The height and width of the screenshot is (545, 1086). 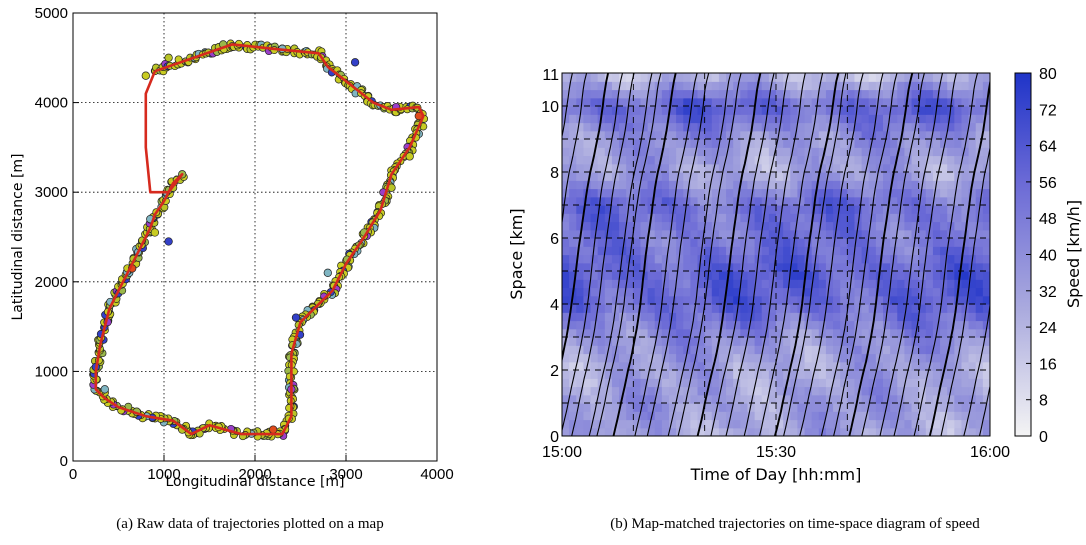 I want to click on colorbar-tick-label: 24, so click(x=1048, y=328).